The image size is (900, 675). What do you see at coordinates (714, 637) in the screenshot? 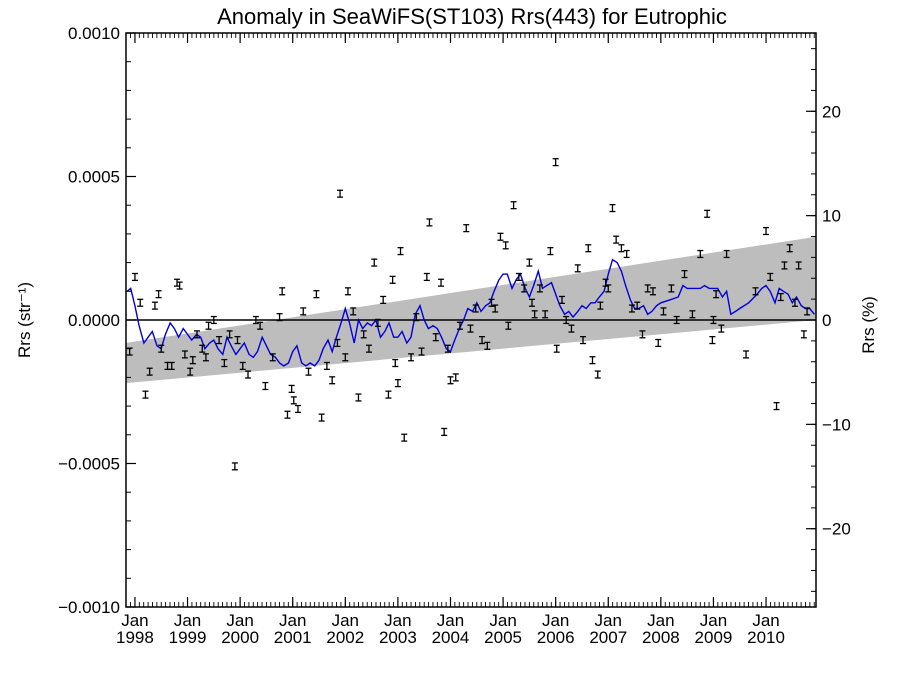
I see `x-tick-year-label: 2009` at bounding box center [714, 637].